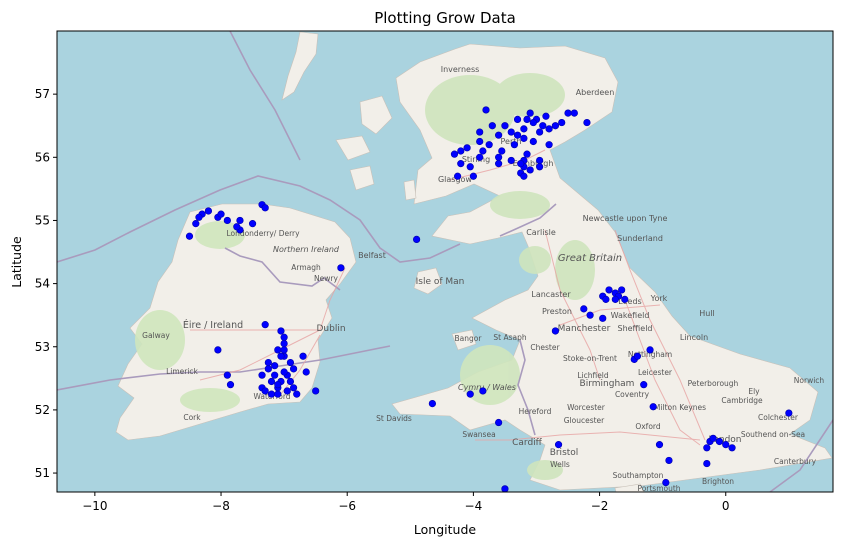  I want to click on map-label-galway: Galway, so click(156, 335).